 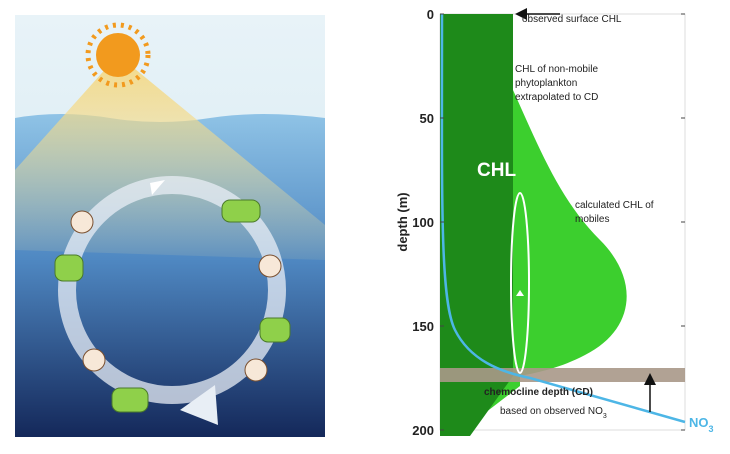 I want to click on sun, so click(x=118, y=55).